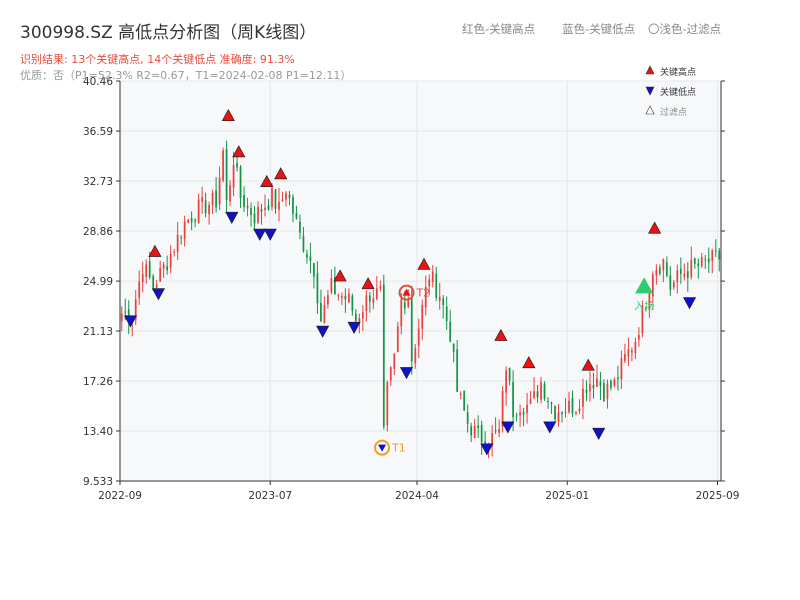 This screenshot has width=800, height=600. What do you see at coordinates (417, 496) in the screenshot?
I see `x-tick-label: 2024-04` at bounding box center [417, 496].